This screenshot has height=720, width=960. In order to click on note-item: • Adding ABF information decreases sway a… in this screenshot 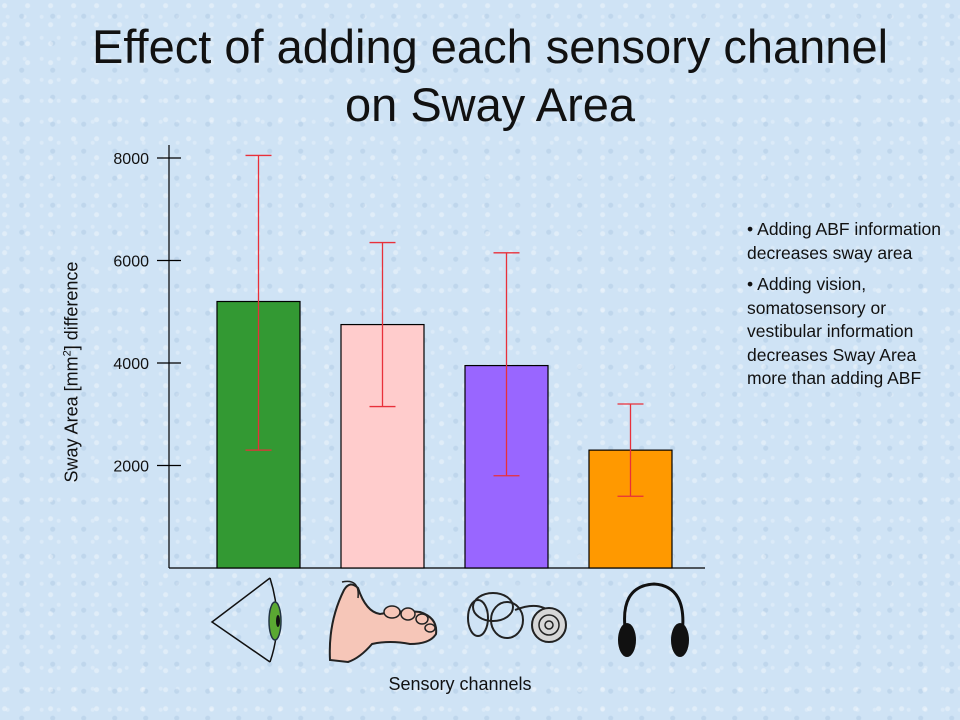, I will do `click(844, 241)`.